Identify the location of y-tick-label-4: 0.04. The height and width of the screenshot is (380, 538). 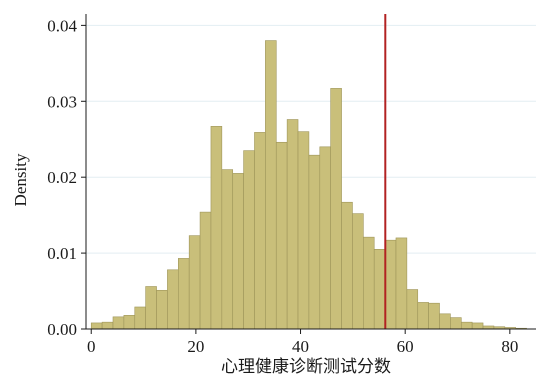
(62, 25).